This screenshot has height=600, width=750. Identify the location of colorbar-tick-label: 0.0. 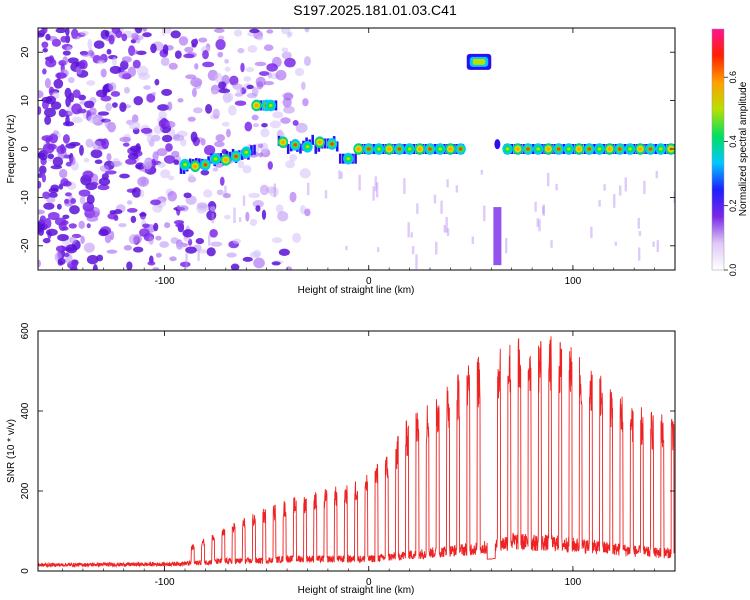
(733, 270).